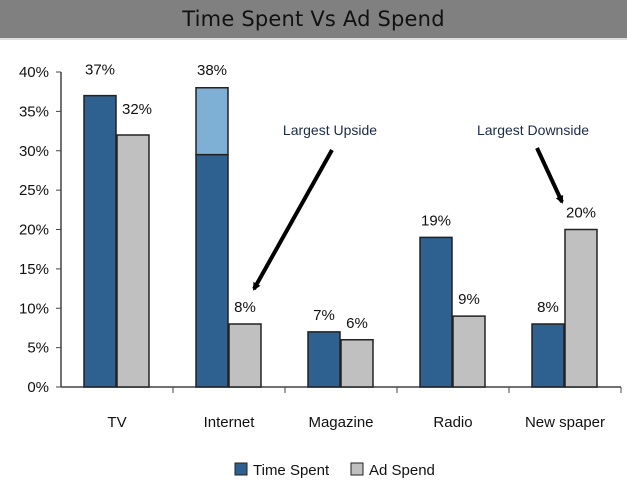 The height and width of the screenshot is (491, 627). Describe the element at coordinates (293, 220) in the screenshot. I see `arrow-upside` at that location.